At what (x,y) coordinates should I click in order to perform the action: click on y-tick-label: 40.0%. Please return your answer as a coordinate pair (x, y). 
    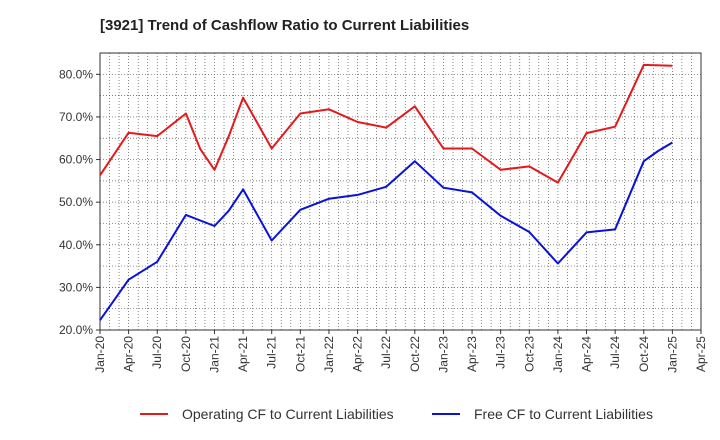
    Looking at the image, I should click on (76, 245).